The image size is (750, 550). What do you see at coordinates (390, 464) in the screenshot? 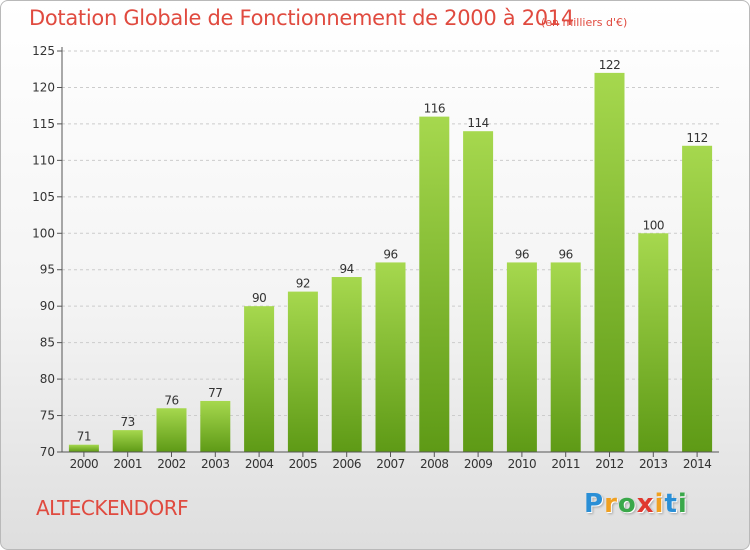
I see `x-tick-label: 2007` at bounding box center [390, 464].